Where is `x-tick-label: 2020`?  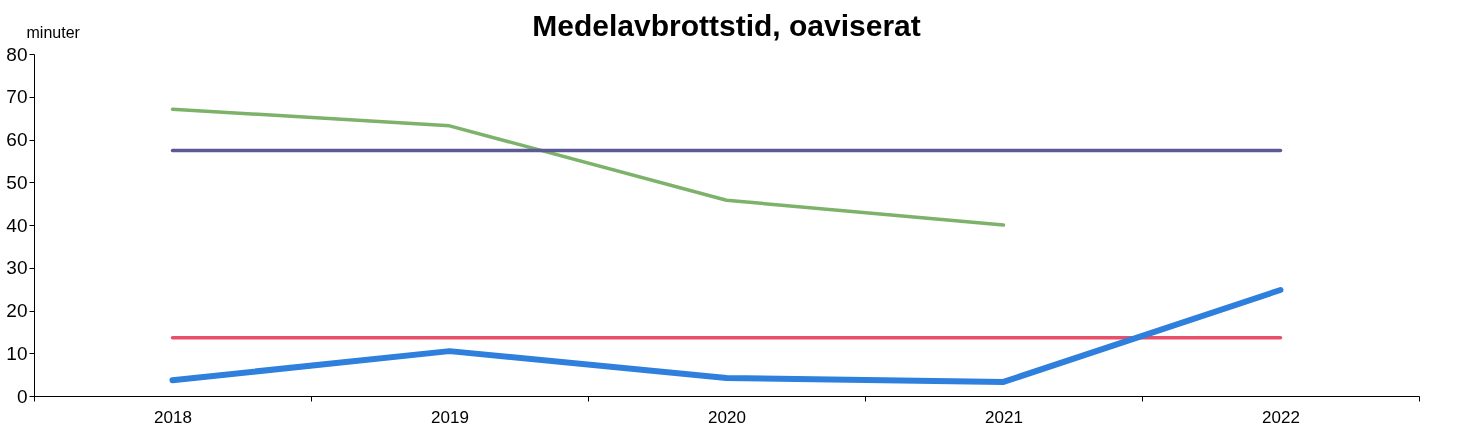
x-tick-label: 2020 is located at coordinates (727, 417).